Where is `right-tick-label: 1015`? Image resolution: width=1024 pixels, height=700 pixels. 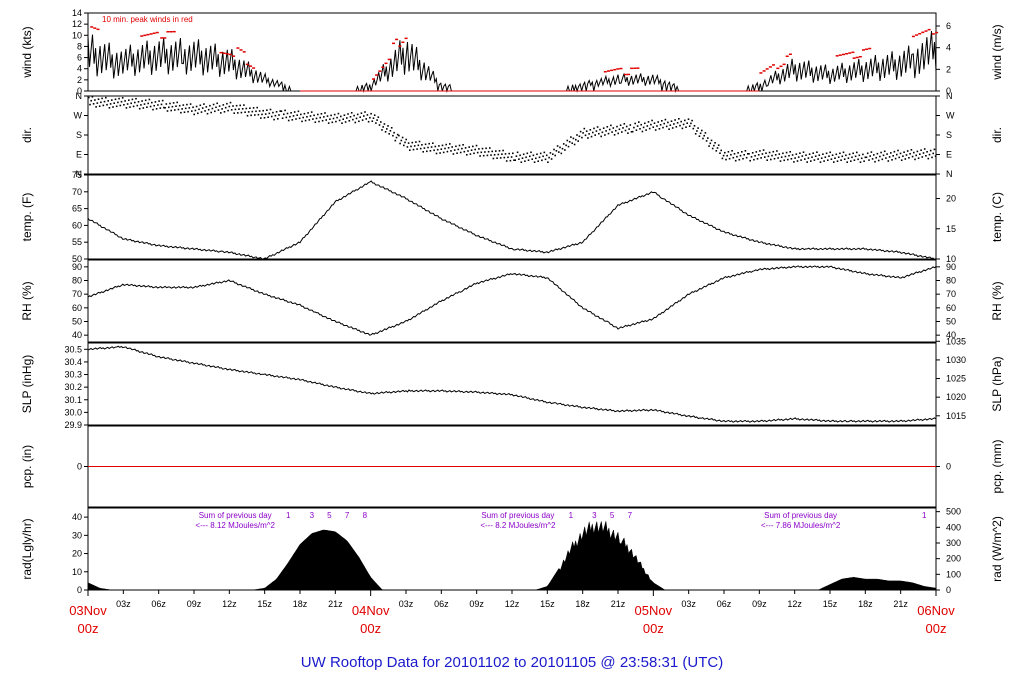
right-tick-label: 1015 is located at coordinates (956, 416).